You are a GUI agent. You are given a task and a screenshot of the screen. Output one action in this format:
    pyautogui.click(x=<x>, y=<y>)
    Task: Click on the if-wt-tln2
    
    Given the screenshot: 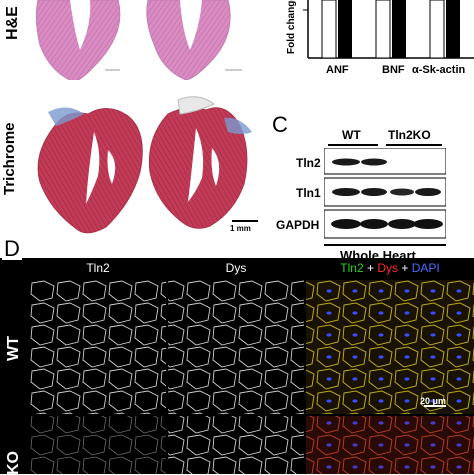 What is the action you would take?
    pyautogui.click(x=98, y=347)
    